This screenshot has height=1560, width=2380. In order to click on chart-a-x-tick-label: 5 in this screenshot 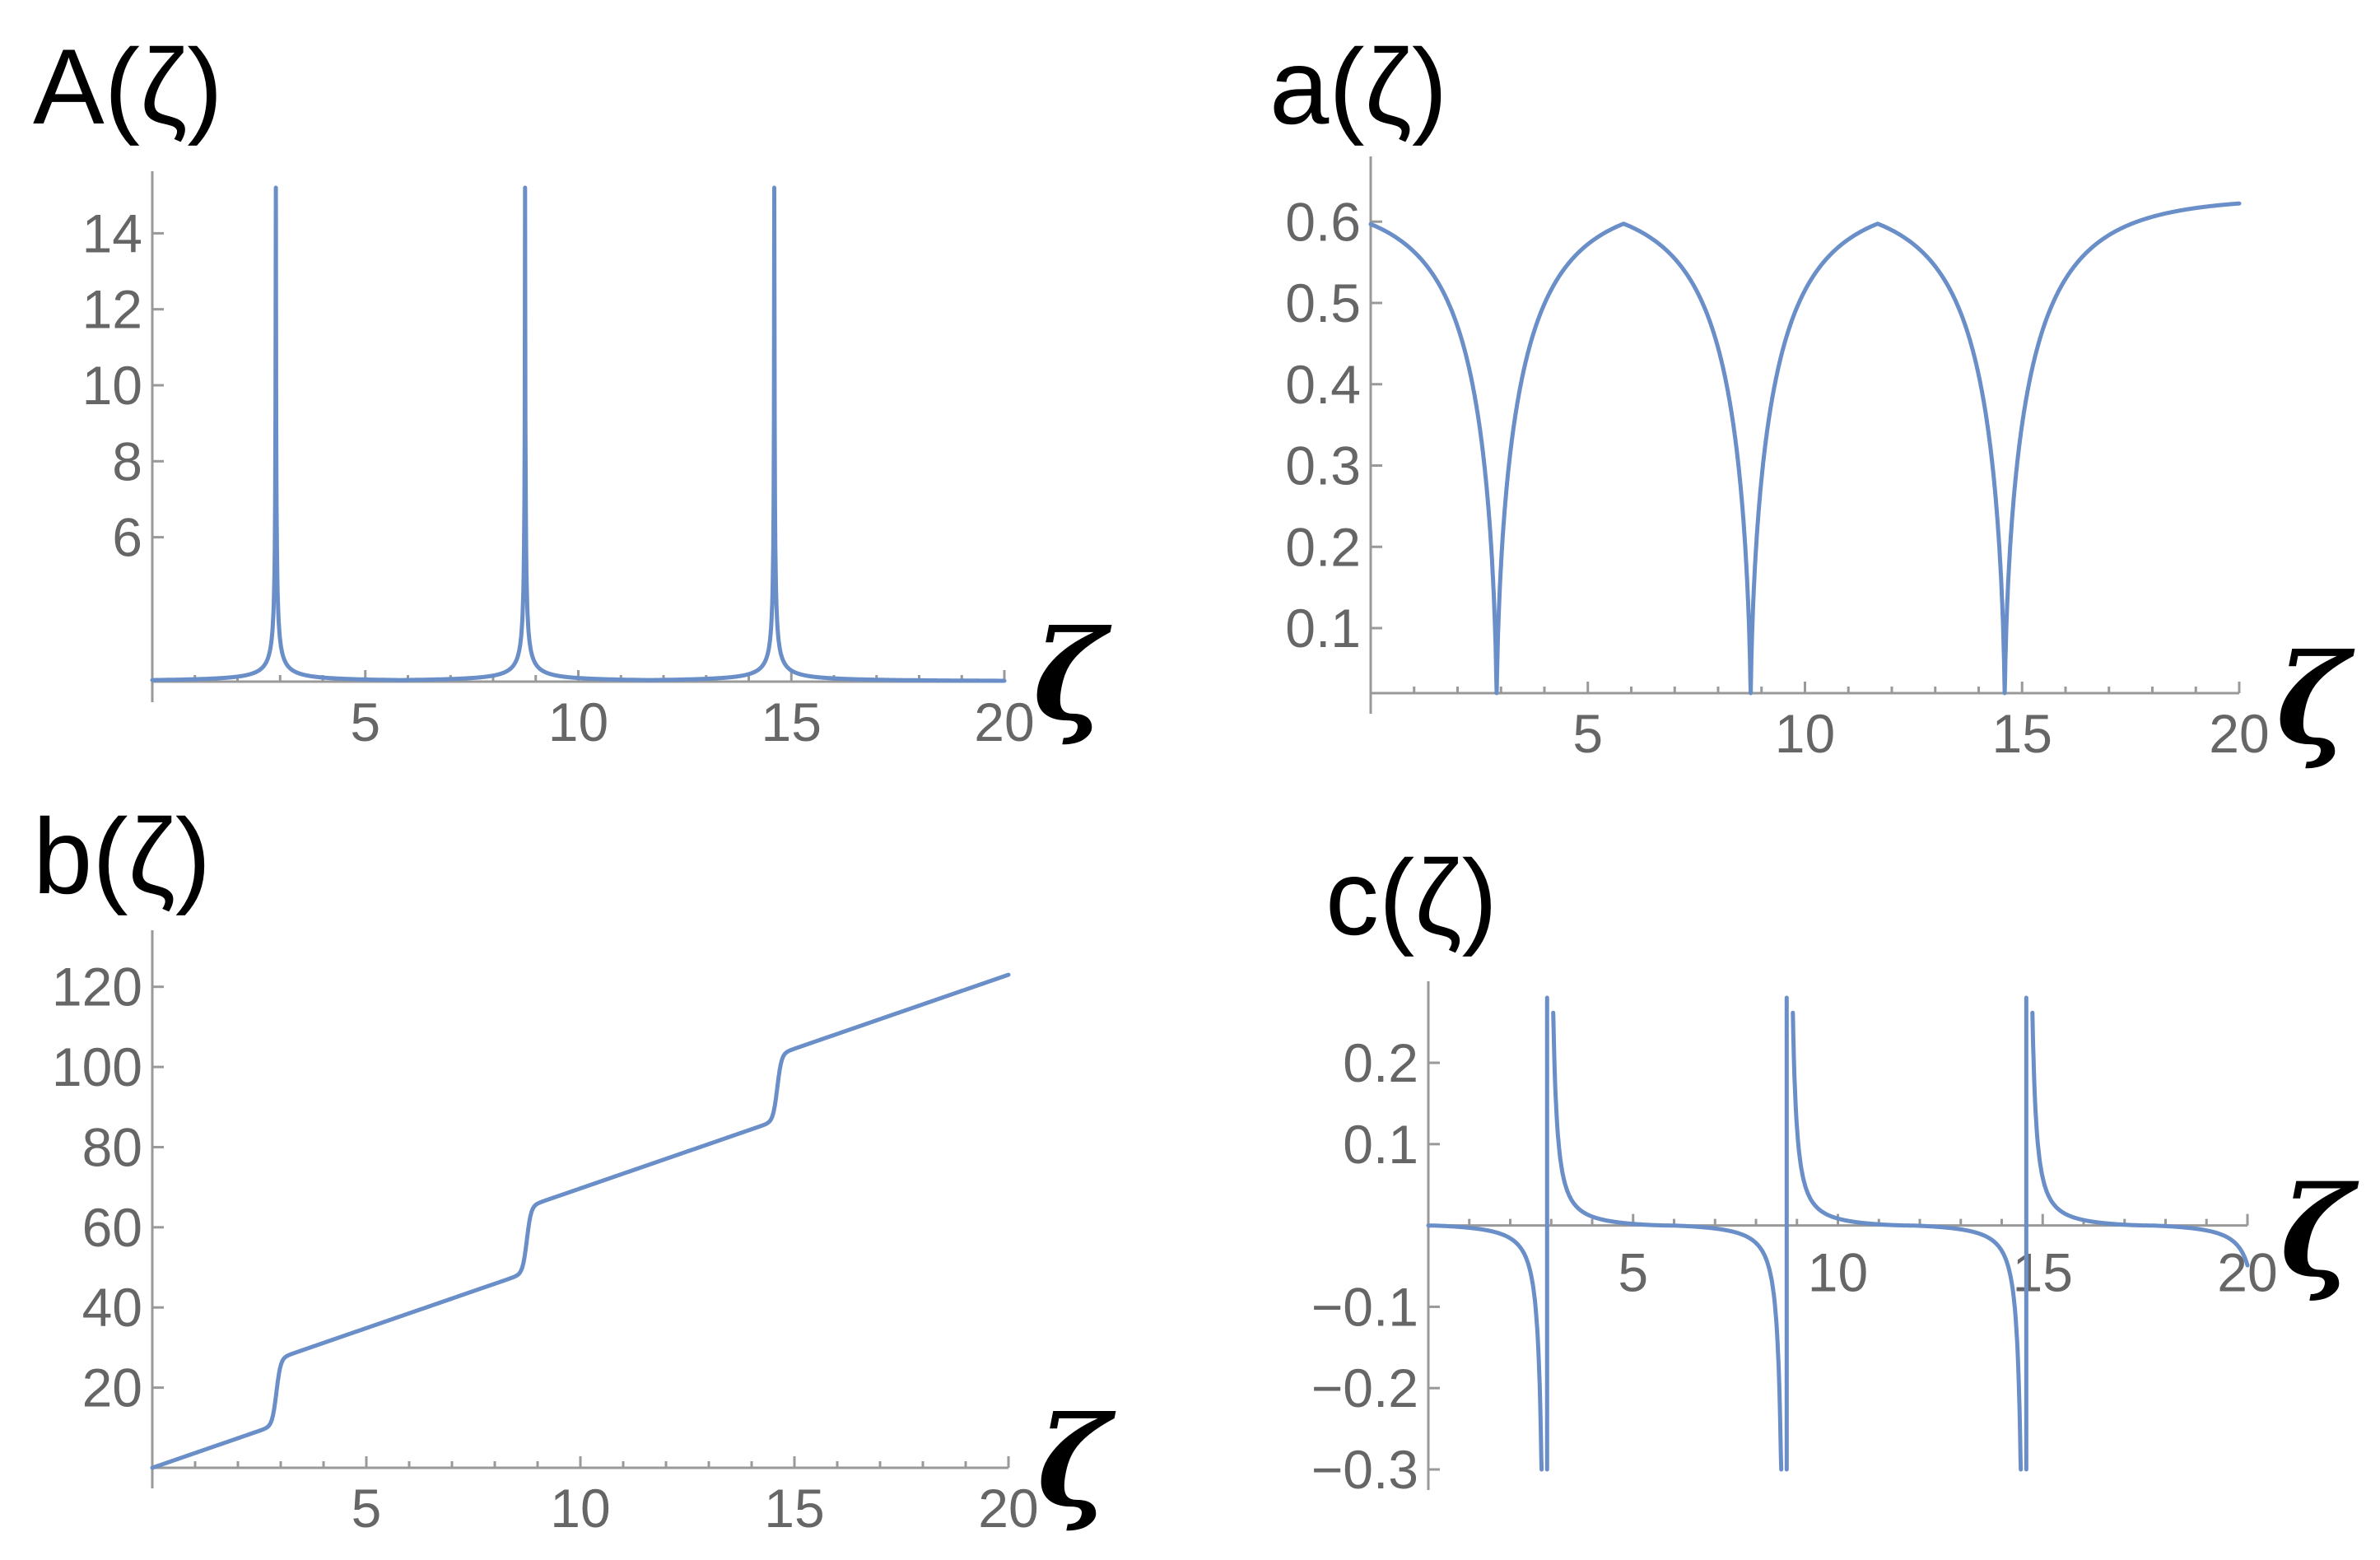, I will do `click(1587, 733)`.